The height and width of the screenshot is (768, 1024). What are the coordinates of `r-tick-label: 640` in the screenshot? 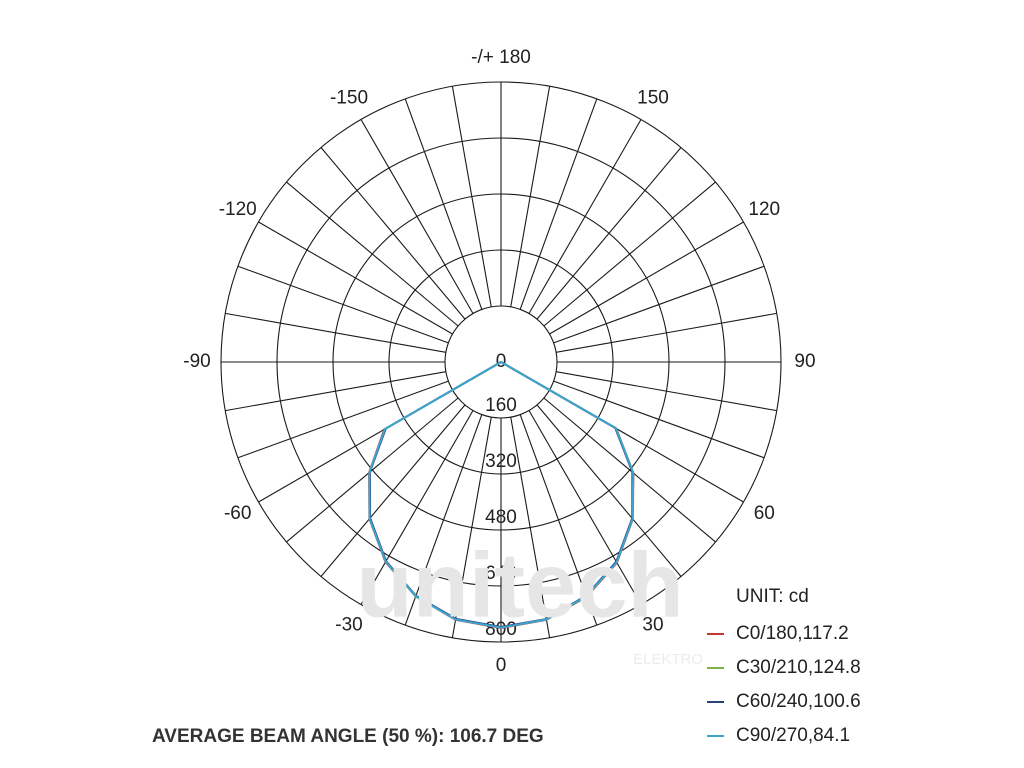 It's located at (501, 573).